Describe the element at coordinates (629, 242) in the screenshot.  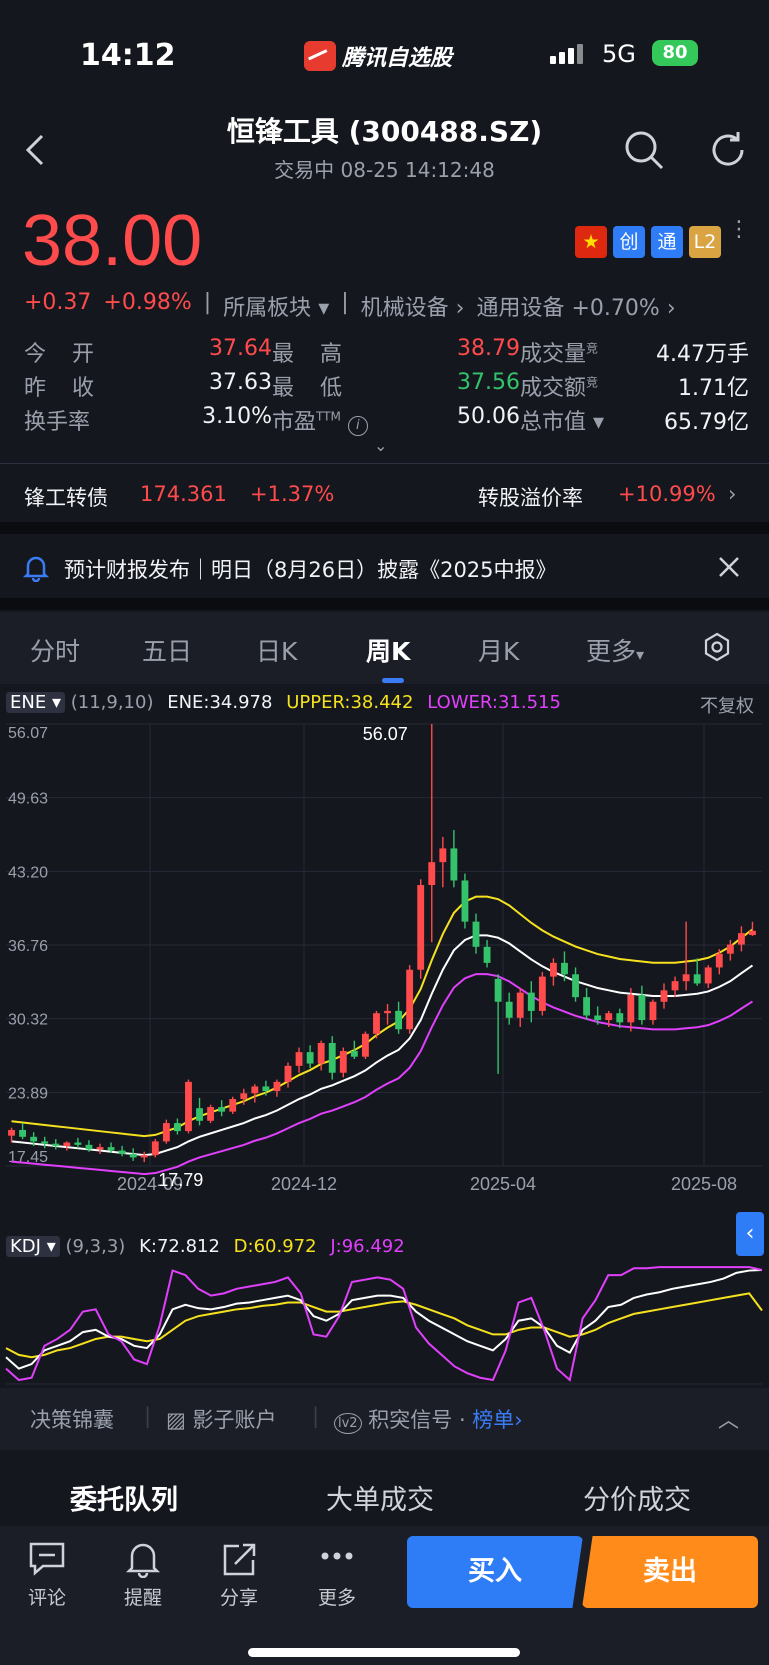
I see `chuang-badge: 创` at that location.